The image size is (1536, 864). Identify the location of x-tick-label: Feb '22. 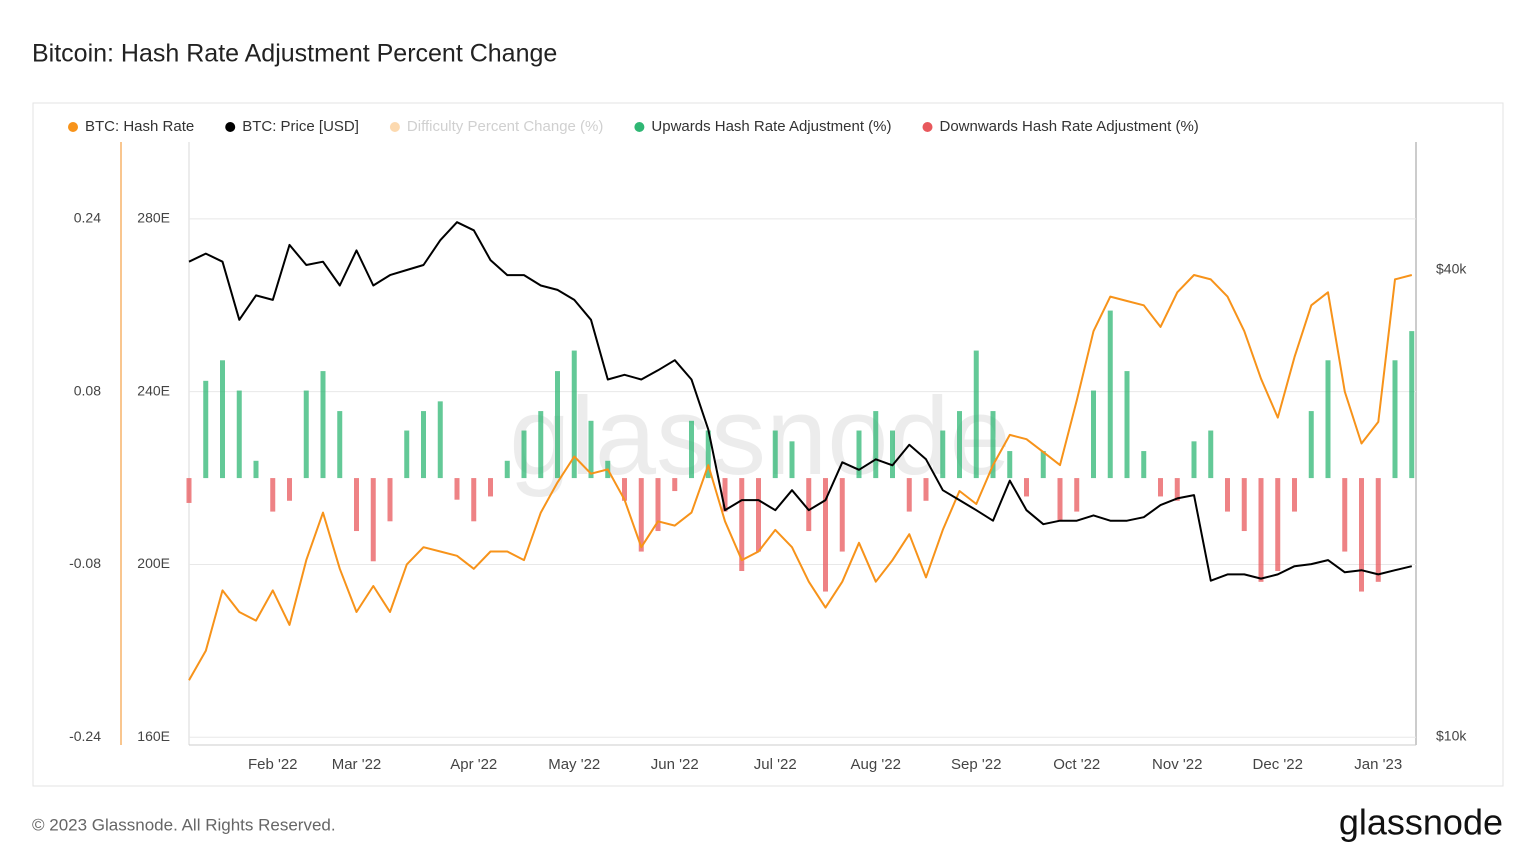
(273, 764).